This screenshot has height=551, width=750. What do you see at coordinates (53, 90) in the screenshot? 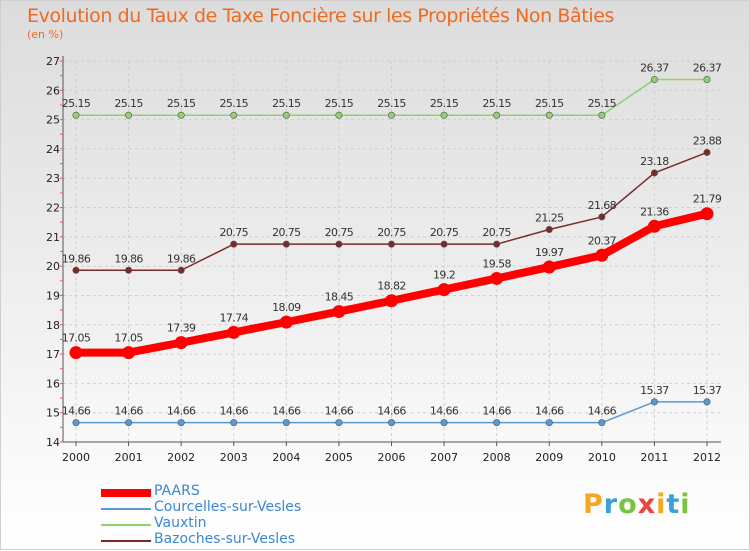
I see `y-tick-label: 26` at bounding box center [53, 90].